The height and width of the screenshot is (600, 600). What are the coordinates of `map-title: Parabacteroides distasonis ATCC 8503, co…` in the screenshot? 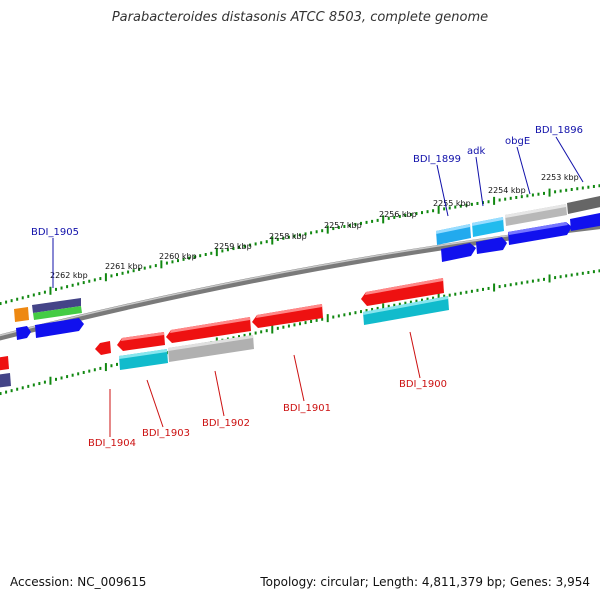 It's located at (300, 17).